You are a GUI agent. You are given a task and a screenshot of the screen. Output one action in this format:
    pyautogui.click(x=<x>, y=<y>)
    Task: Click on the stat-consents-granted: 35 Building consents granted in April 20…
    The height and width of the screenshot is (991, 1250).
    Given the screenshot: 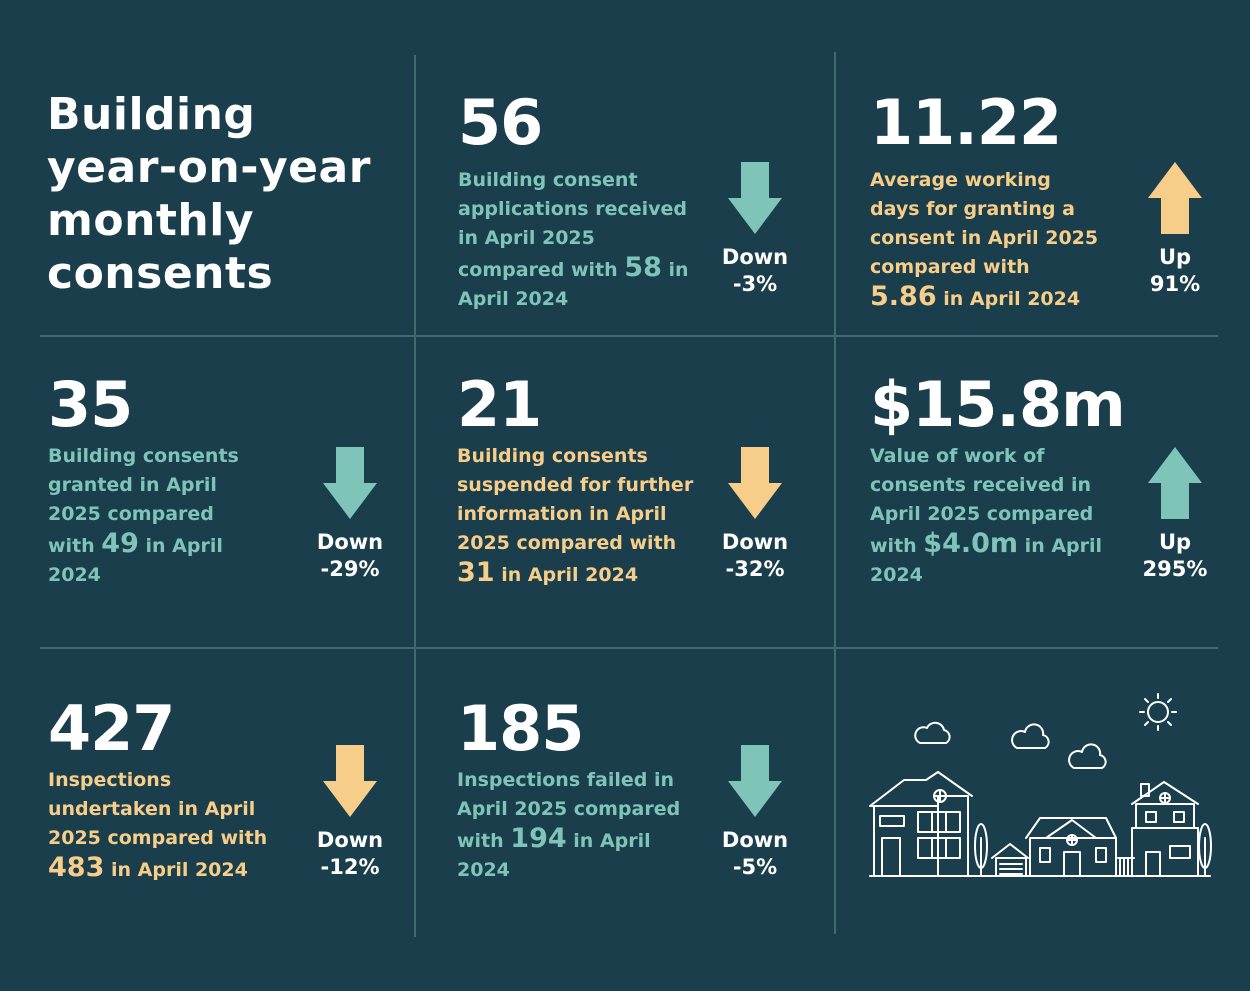 What is the action you would take?
    pyautogui.click(x=148, y=482)
    